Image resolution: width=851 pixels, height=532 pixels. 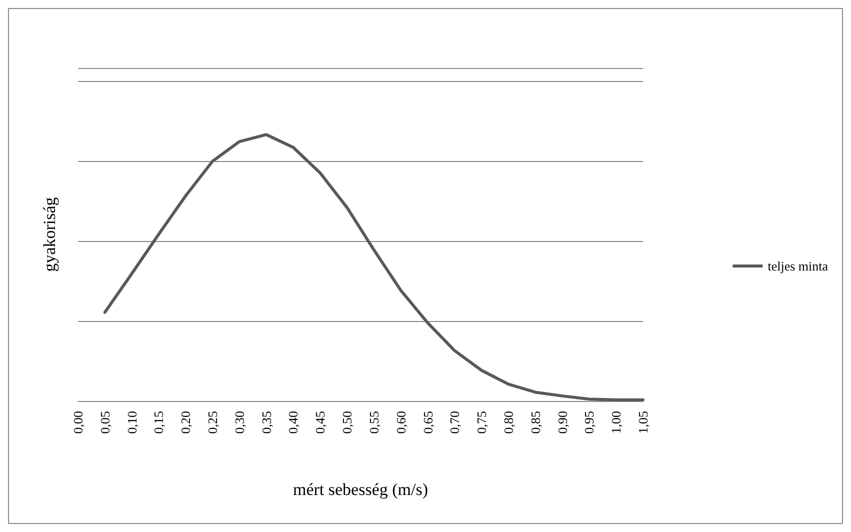 What do you see at coordinates (643, 422) in the screenshot?
I see `x-tick-label: 1,05` at bounding box center [643, 422].